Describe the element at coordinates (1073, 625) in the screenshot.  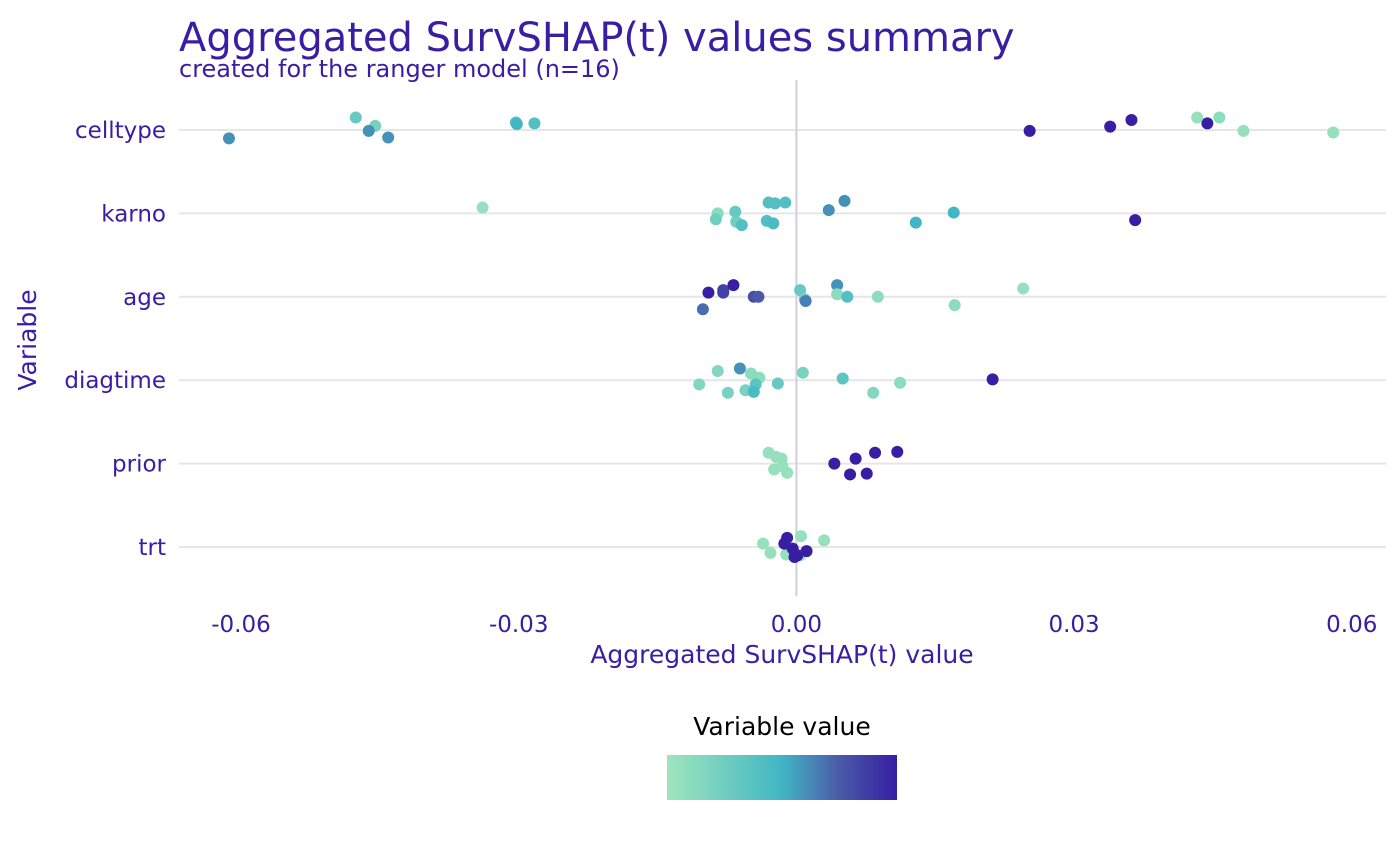
I see `x-tick-label: 0.03` at that location.